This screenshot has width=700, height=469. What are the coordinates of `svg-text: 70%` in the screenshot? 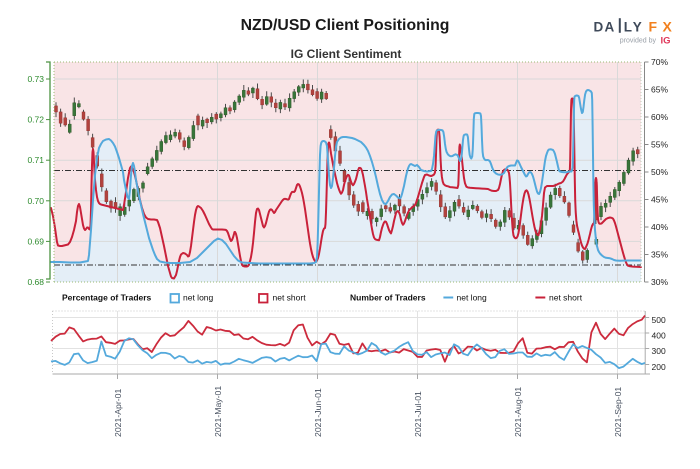 It's located at (659, 62).